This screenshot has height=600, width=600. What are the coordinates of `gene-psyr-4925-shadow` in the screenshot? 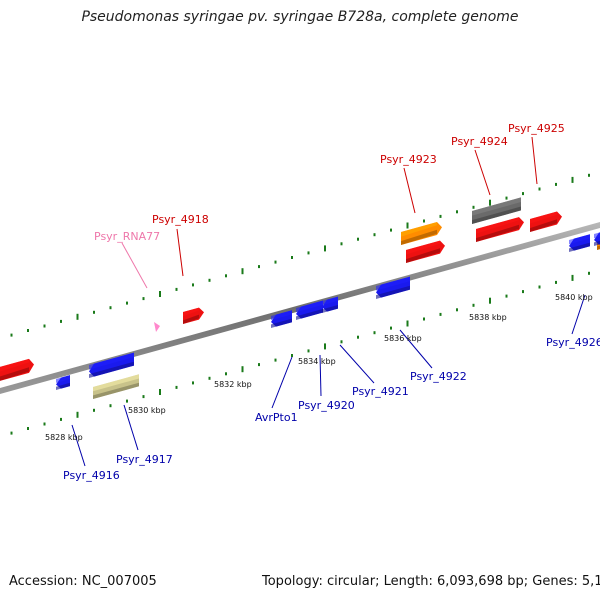 It's located at (543, 225).